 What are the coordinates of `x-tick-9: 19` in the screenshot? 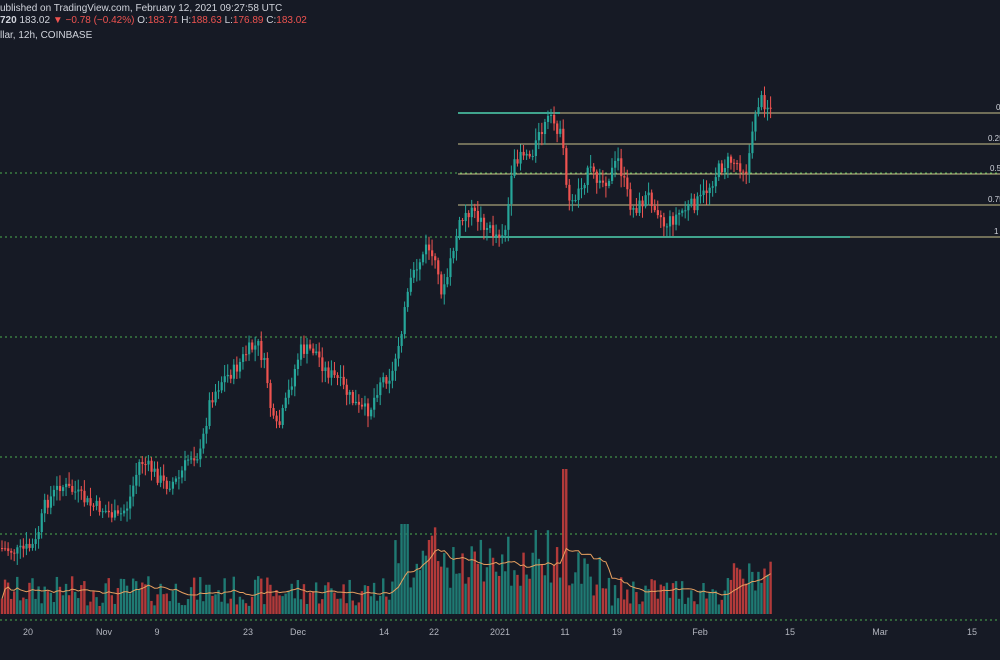 It's located at (617, 632).